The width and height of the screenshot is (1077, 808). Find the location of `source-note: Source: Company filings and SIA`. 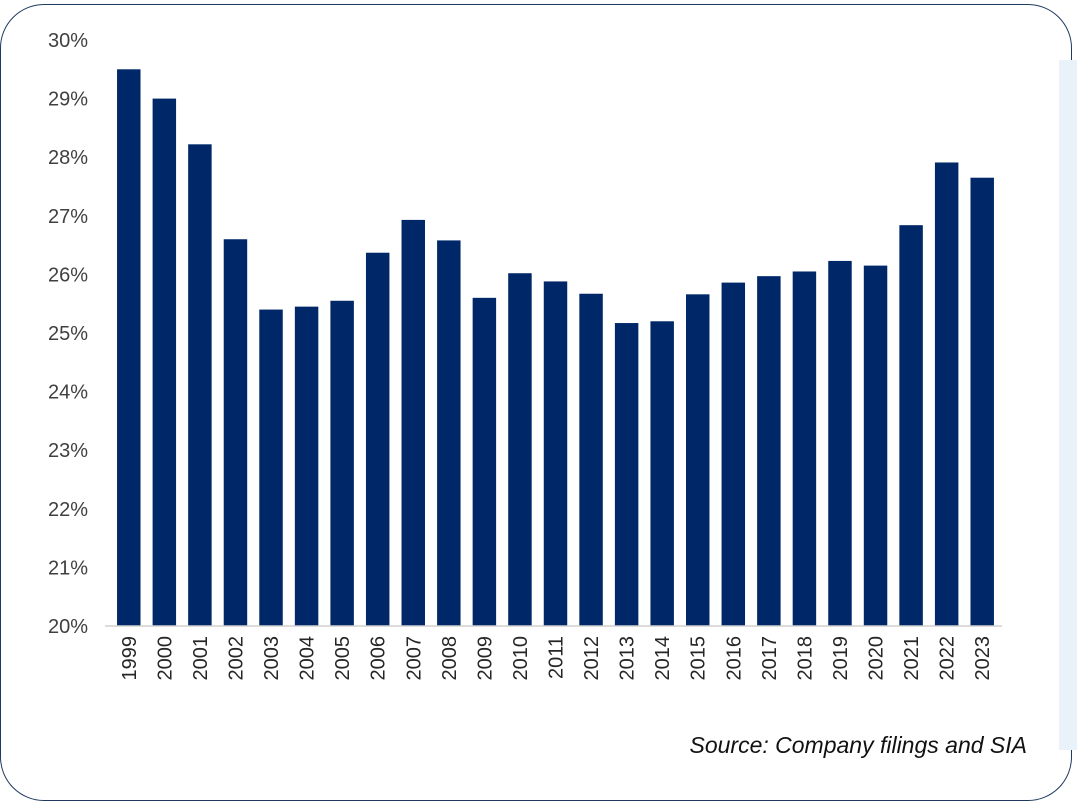

source-note: Source: Company filings and SIA is located at coordinates (858, 745).